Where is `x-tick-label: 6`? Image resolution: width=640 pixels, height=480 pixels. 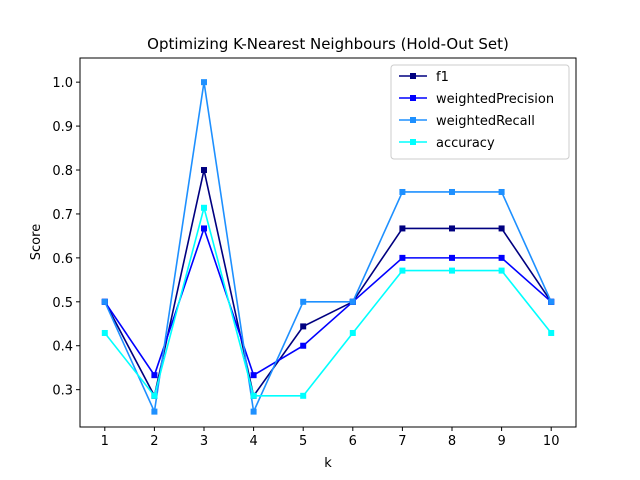 x-tick-label: 6 is located at coordinates (353, 441).